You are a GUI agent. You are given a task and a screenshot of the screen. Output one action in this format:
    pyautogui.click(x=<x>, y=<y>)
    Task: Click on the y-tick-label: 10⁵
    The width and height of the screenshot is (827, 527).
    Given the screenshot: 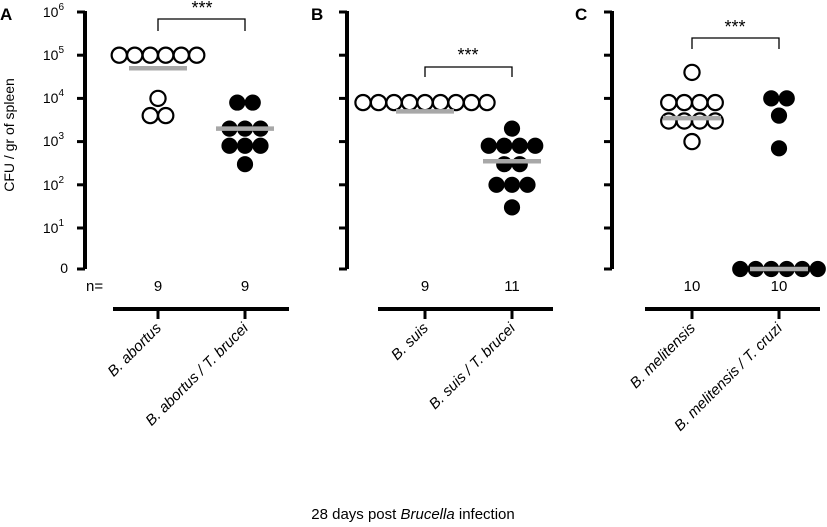 What is the action you would take?
    pyautogui.click(x=54, y=54)
    